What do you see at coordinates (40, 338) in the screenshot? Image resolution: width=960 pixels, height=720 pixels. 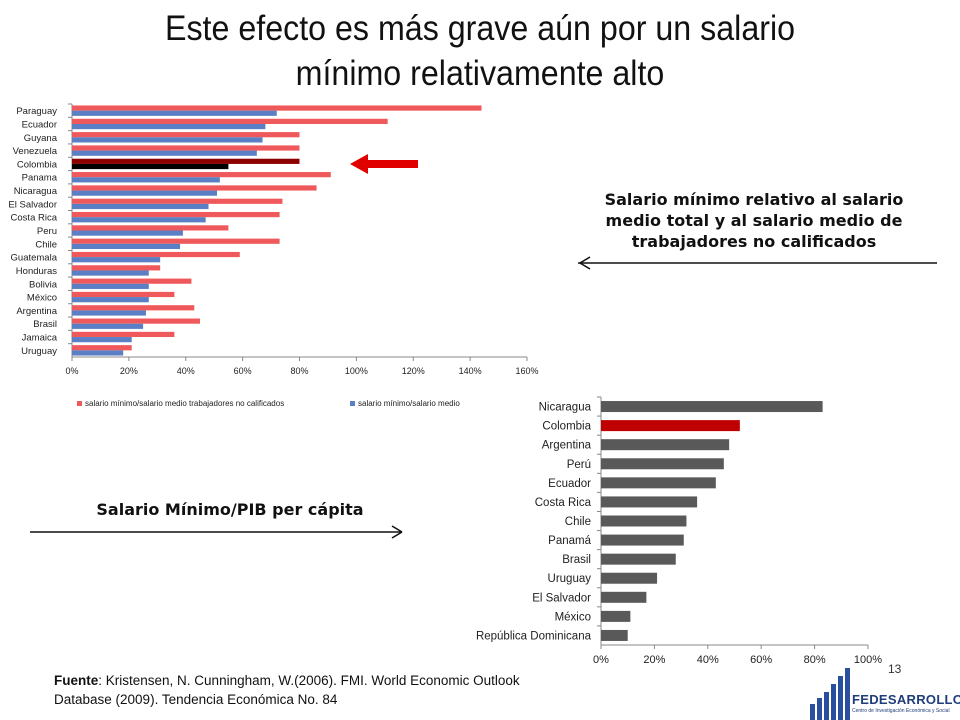 I see `category-label: Jamaica` at bounding box center [40, 338].